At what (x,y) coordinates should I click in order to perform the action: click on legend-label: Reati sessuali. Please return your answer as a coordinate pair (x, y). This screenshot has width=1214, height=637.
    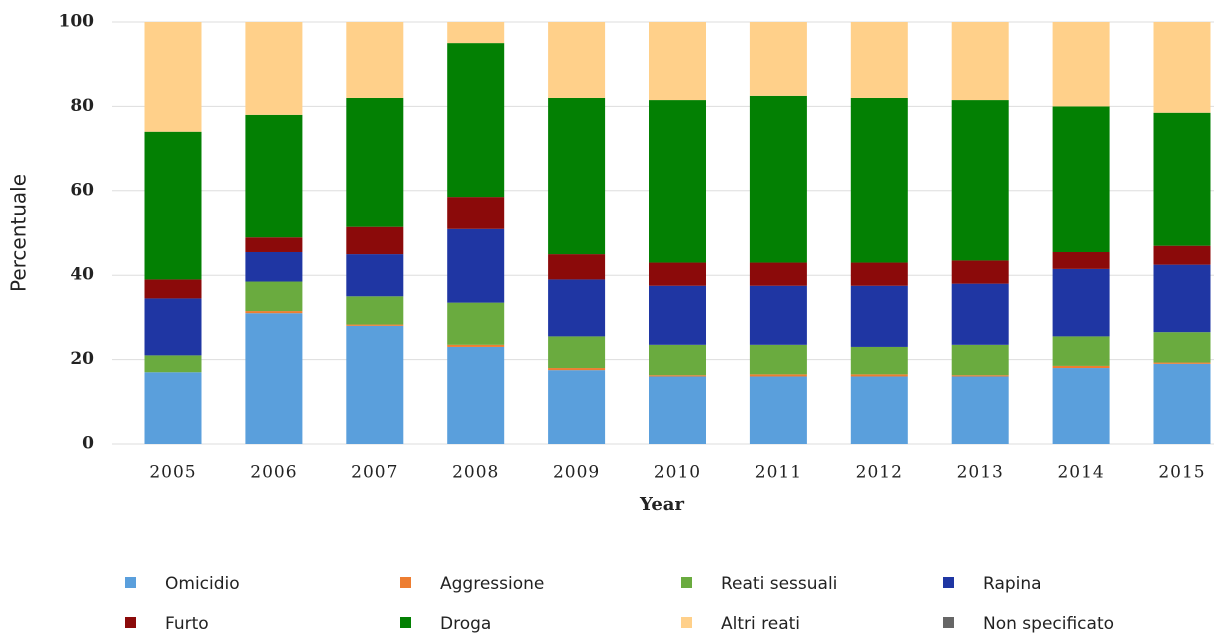
    Looking at the image, I should click on (779, 584).